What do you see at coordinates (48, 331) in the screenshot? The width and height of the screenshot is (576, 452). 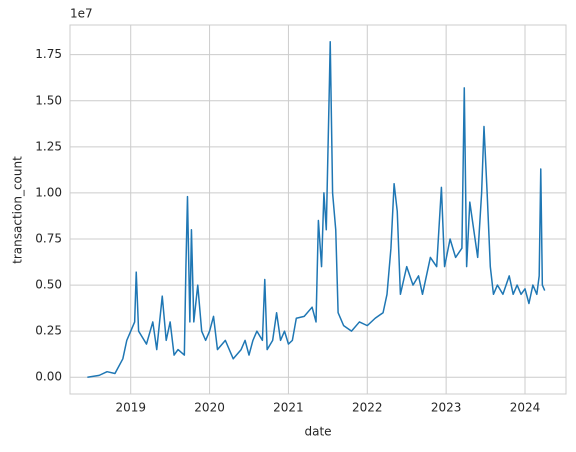 I see `y-tick-label: 0.25` at bounding box center [48, 331].